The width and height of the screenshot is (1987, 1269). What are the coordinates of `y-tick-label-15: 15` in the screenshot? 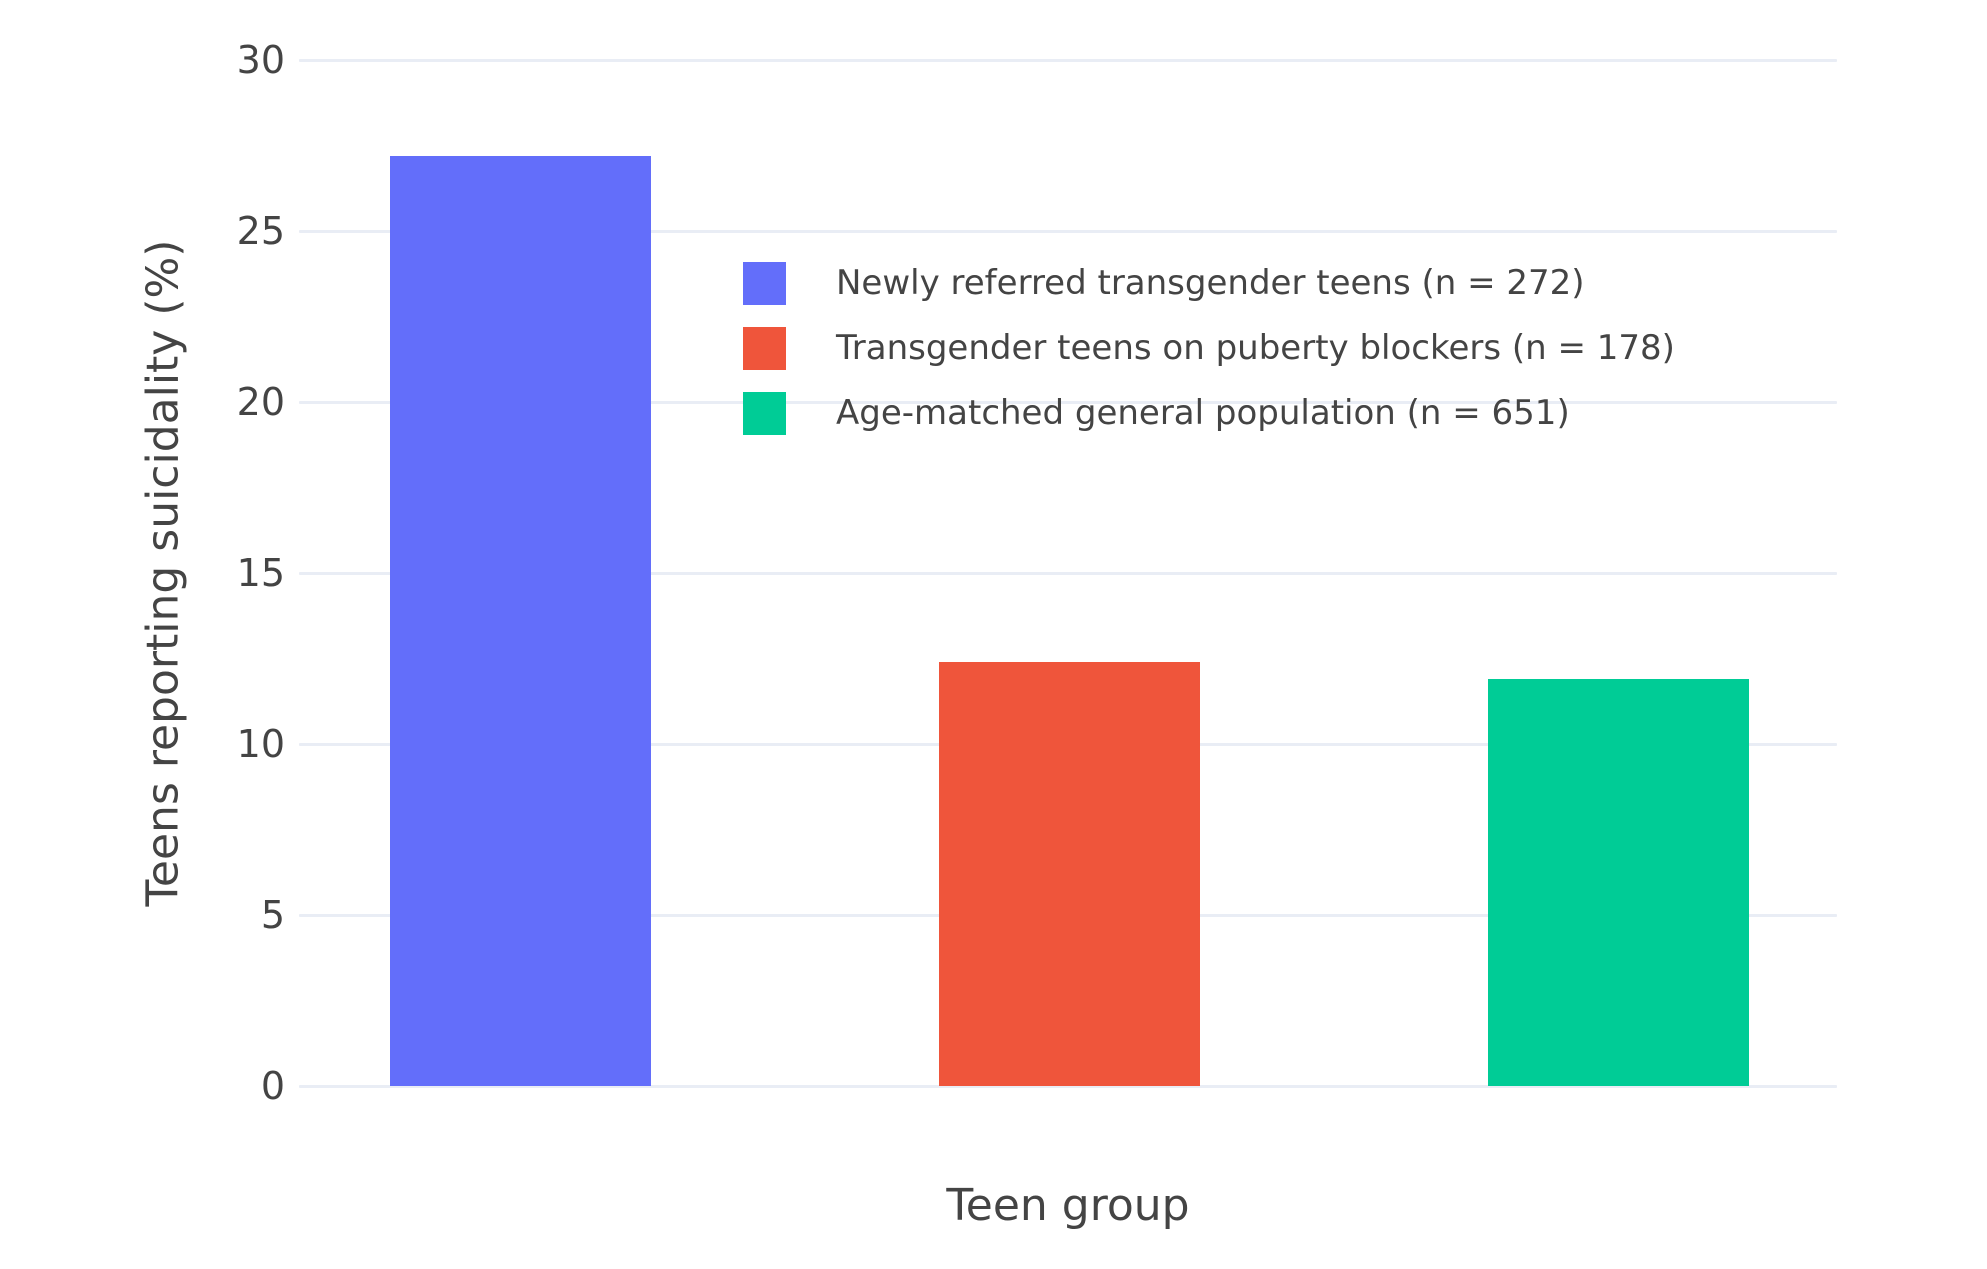 It's located at (260, 573).